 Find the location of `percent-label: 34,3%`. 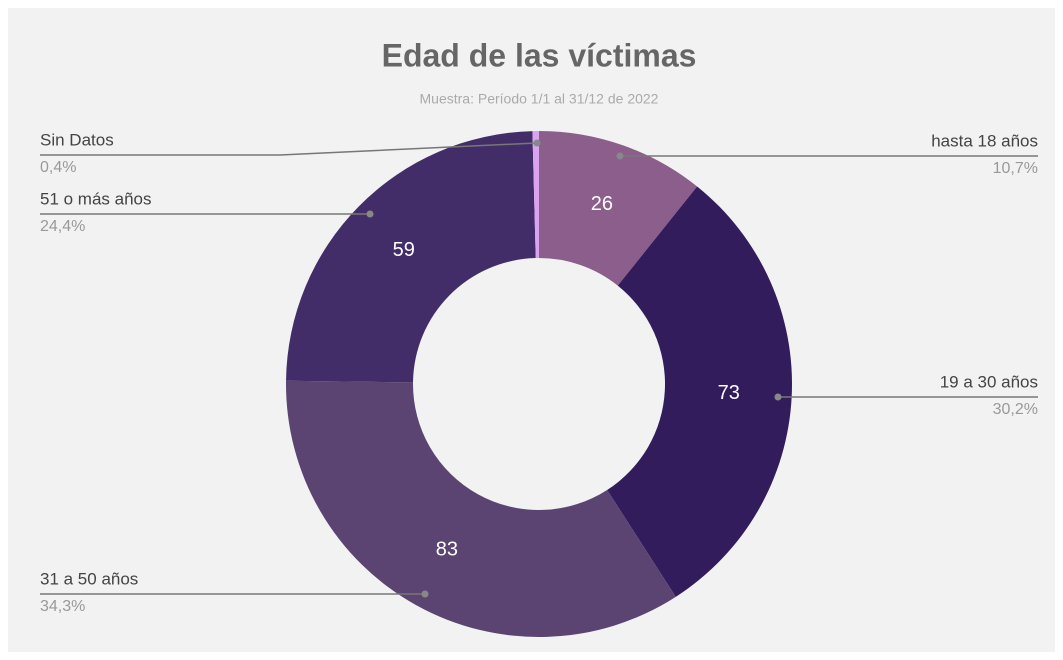

percent-label: 34,3% is located at coordinates (62, 606).